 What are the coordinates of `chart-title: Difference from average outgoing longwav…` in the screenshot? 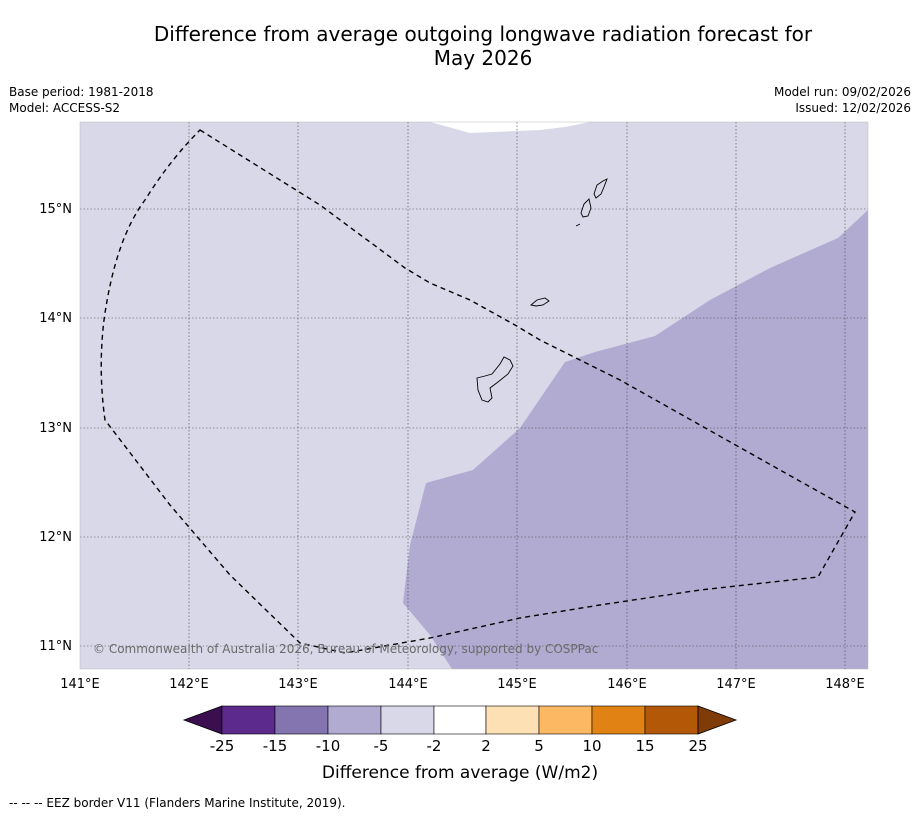 It's located at (483, 46).